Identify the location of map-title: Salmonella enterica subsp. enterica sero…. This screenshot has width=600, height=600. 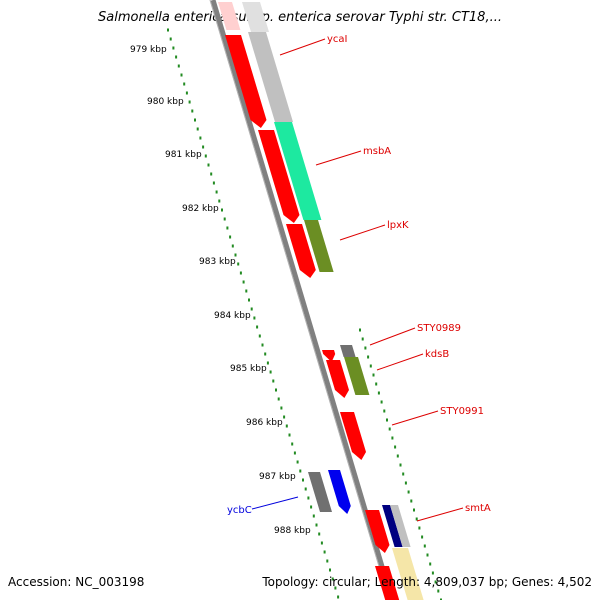
(300, 17).